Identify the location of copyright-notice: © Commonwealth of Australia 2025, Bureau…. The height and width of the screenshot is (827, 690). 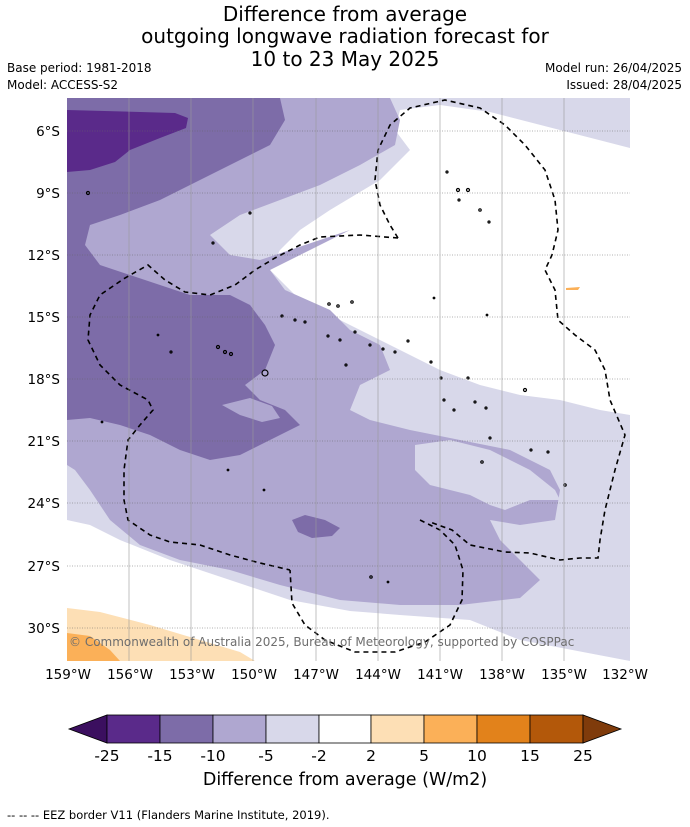
(321, 642).